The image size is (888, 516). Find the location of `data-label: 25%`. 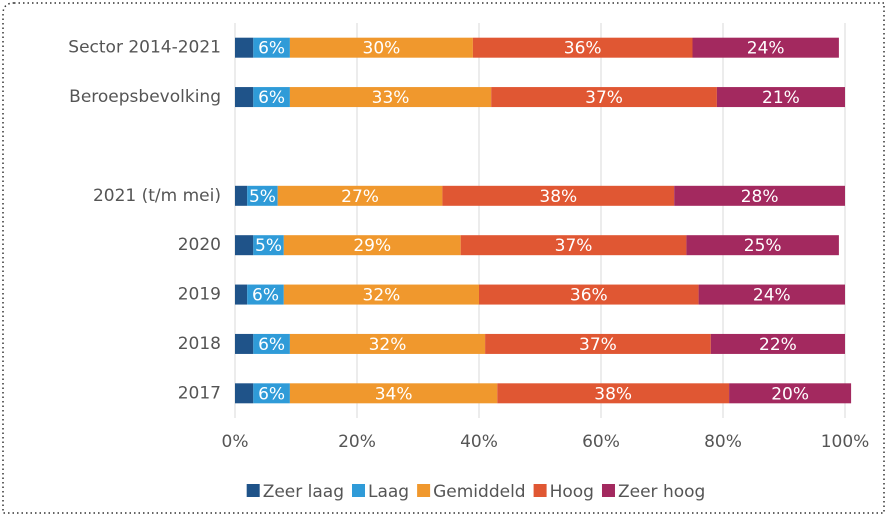

data-label: 25% is located at coordinates (763, 246).